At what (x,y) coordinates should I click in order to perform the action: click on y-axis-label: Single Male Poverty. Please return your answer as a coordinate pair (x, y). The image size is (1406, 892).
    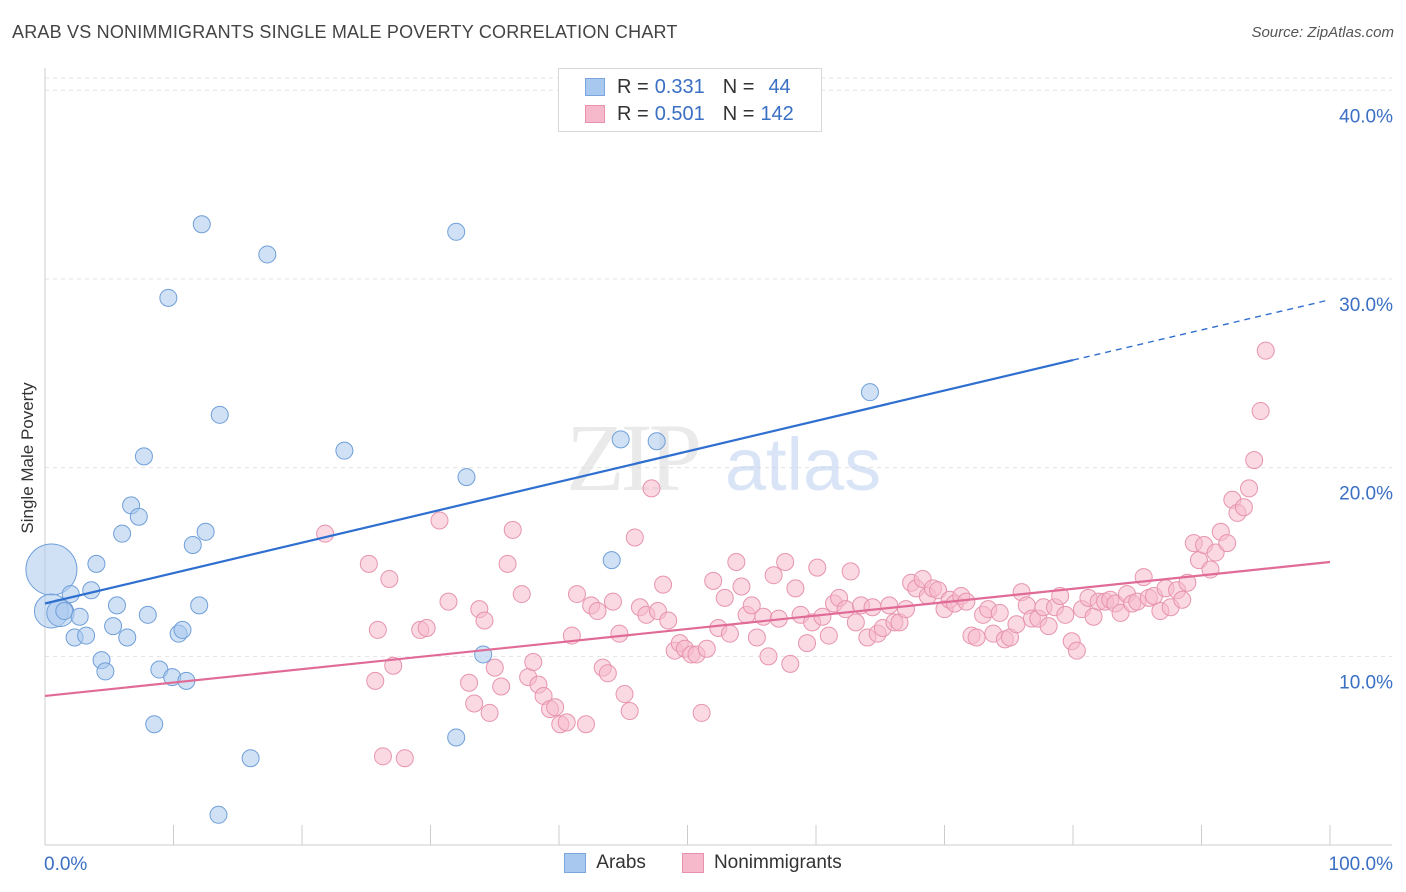
    Looking at the image, I should click on (27, 458).